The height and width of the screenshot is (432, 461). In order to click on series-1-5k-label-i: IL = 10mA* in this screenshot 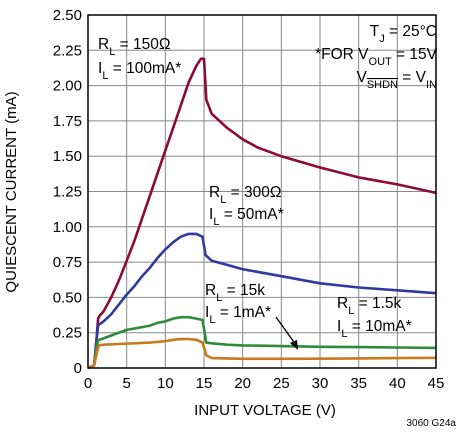, I will do `click(374, 329)`.